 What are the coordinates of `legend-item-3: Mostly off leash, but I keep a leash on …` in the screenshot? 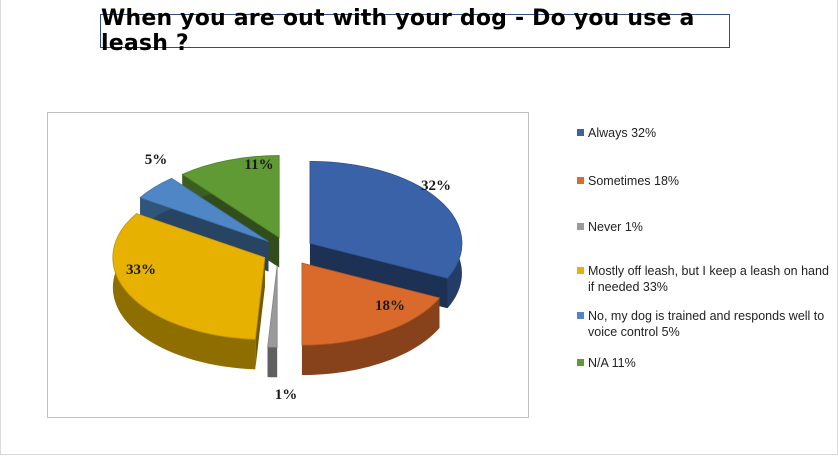 It's located at (707, 279).